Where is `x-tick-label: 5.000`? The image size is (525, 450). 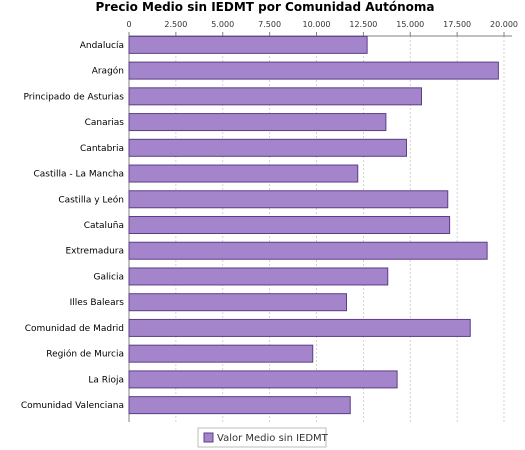
x-tick-label: 5.000 is located at coordinates (222, 24).